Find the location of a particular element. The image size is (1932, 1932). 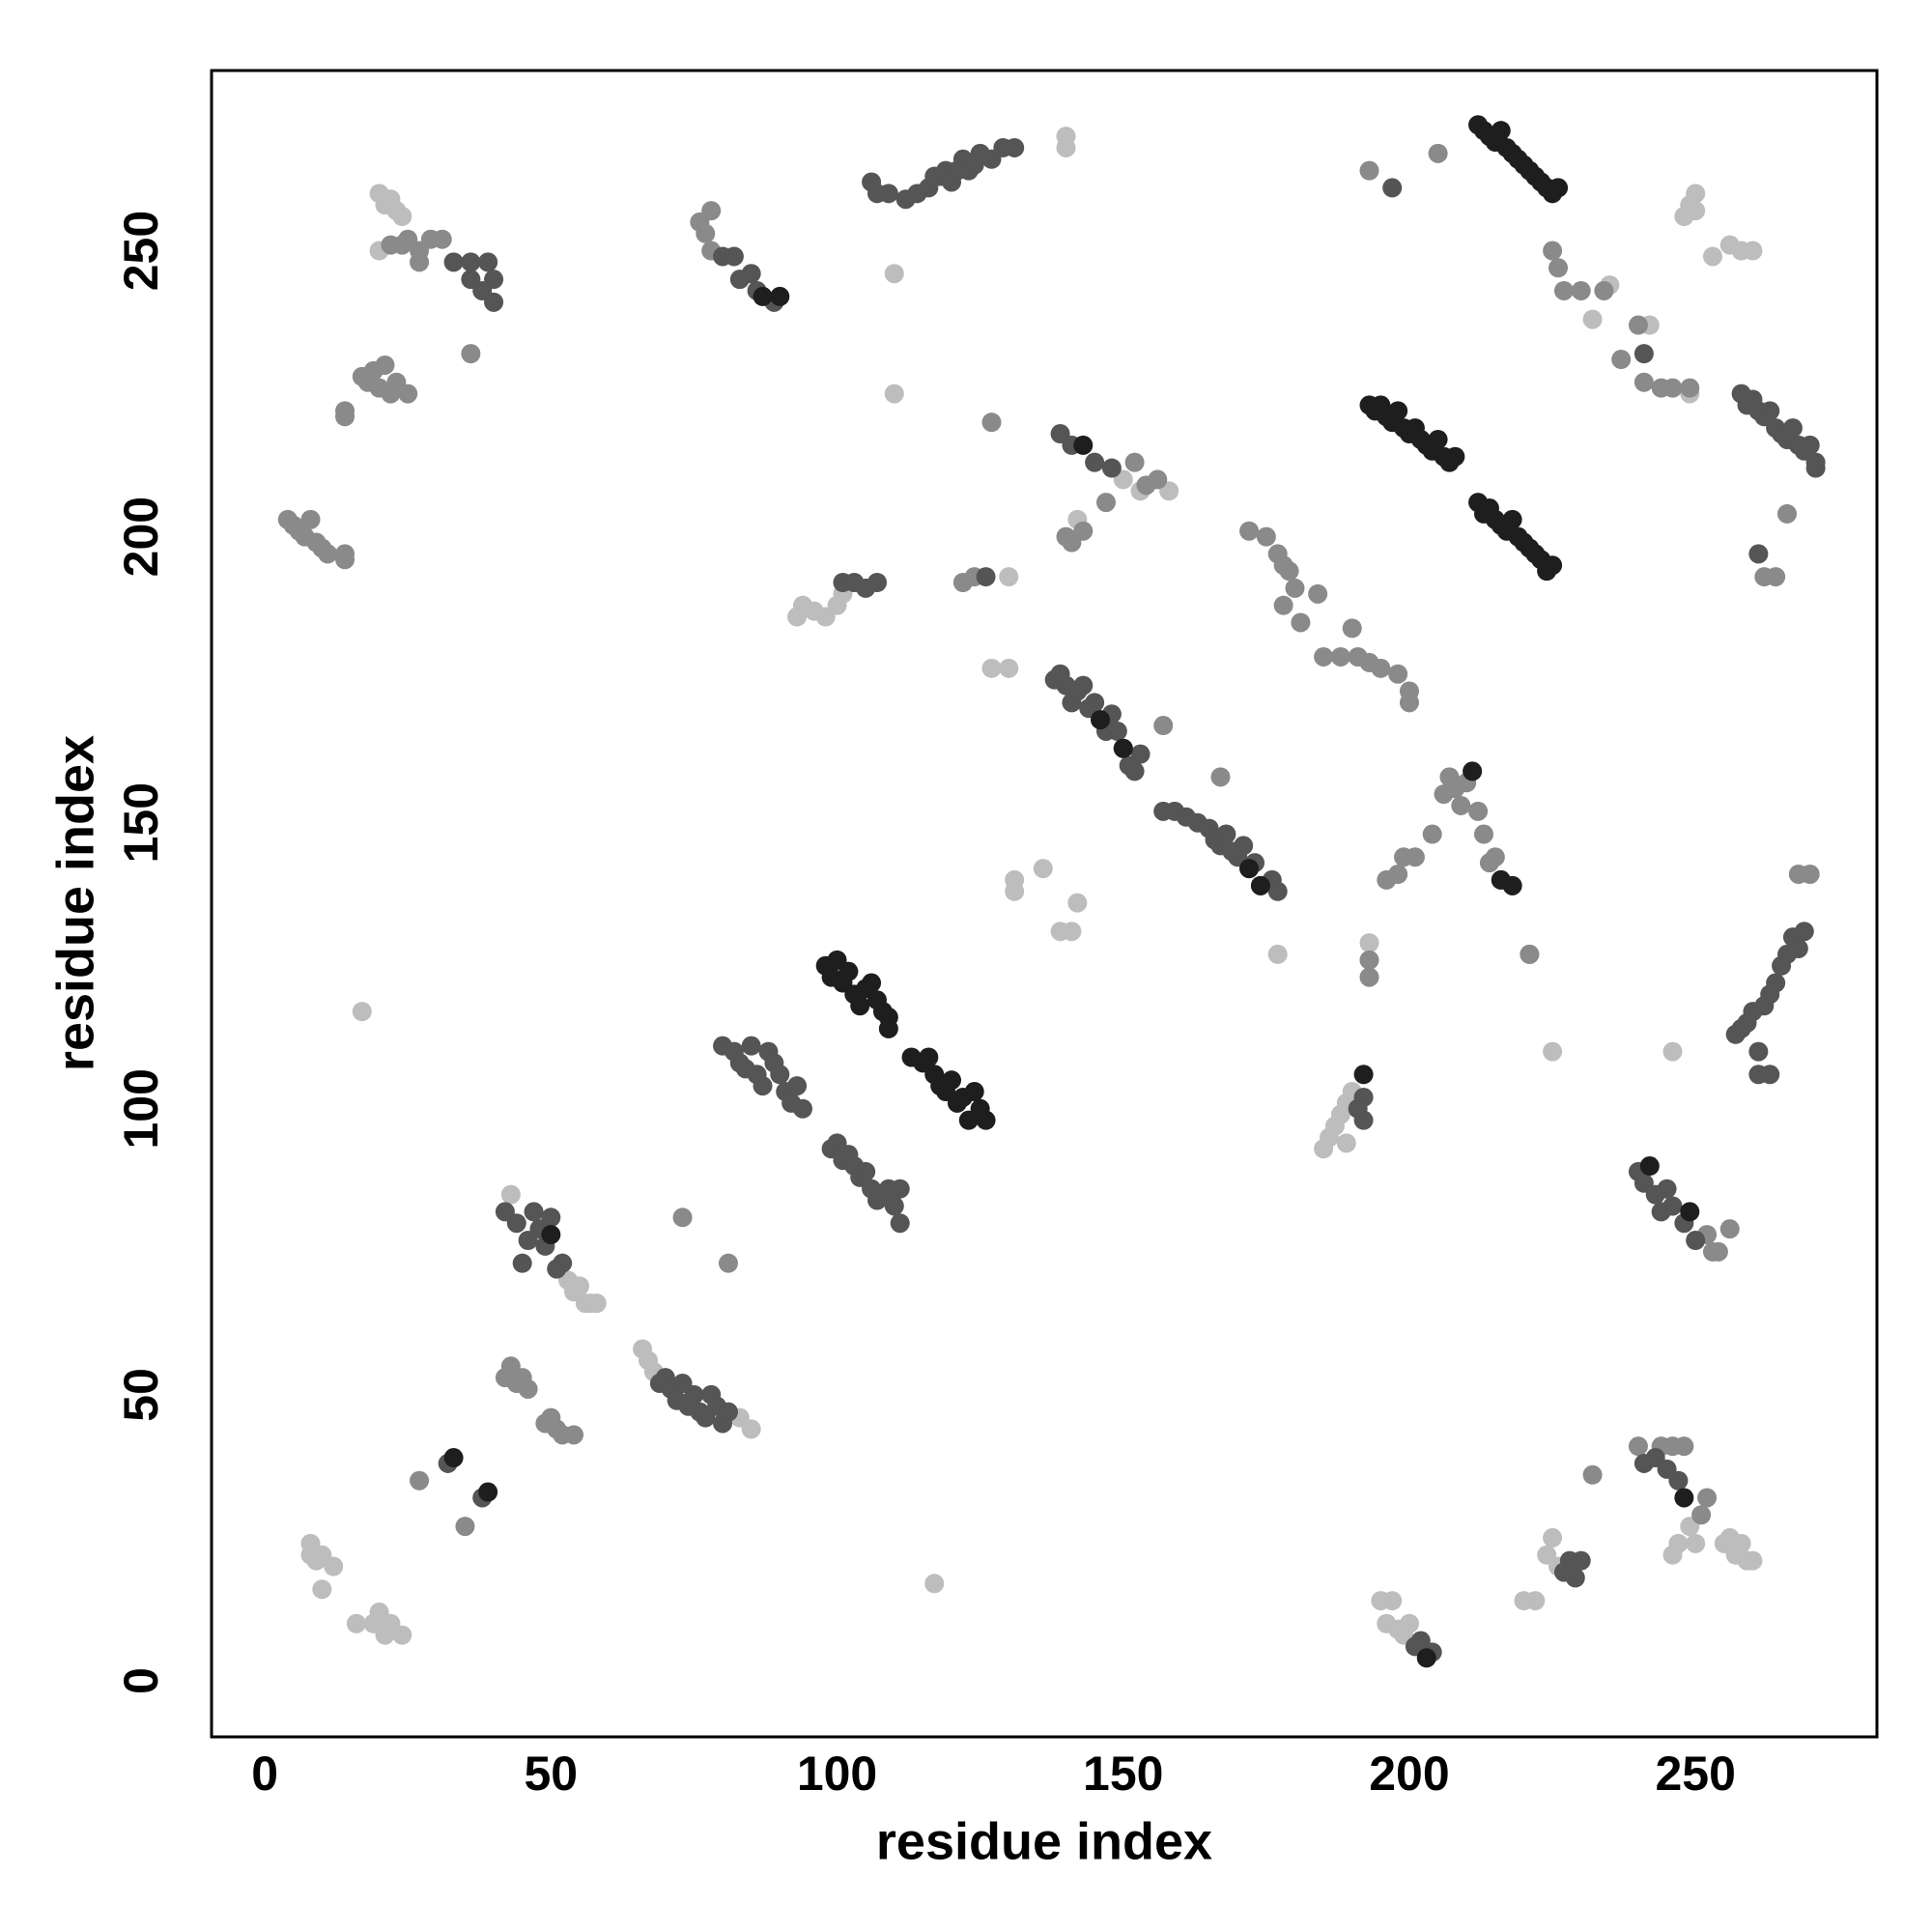

y-tick-label: 250 is located at coordinates (141, 251).